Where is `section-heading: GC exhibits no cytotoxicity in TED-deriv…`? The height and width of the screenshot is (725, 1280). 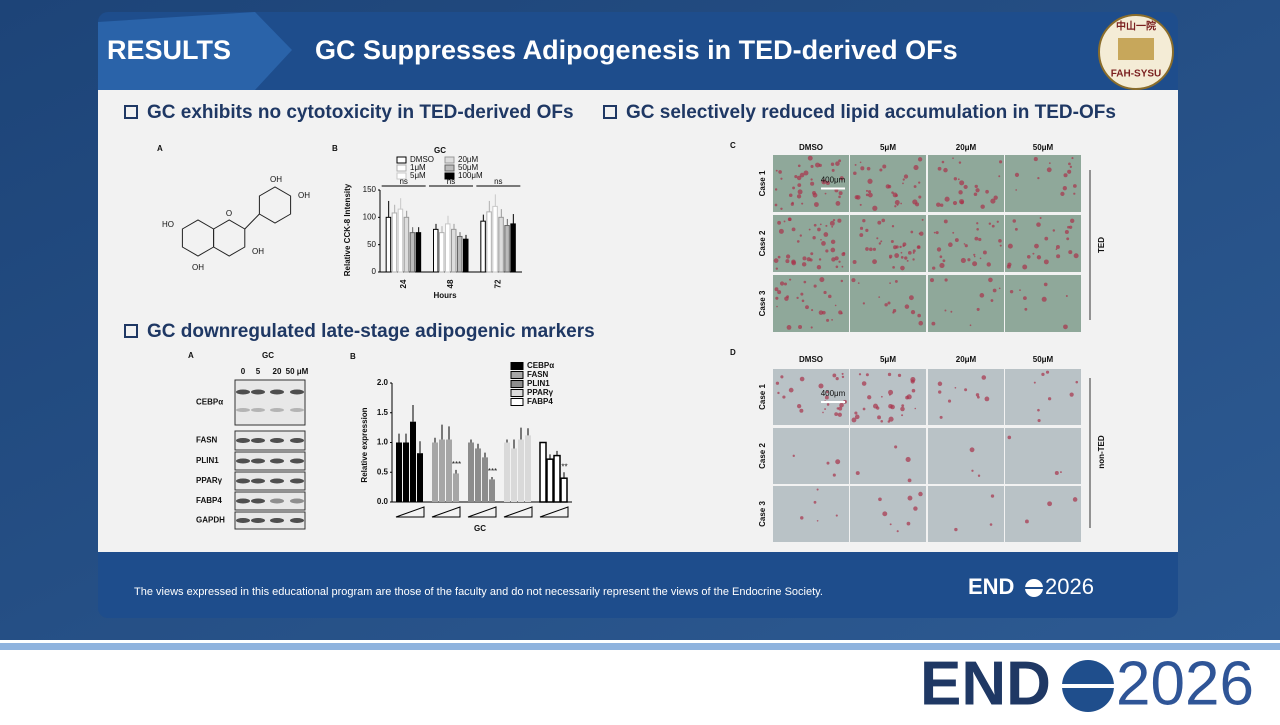
section-heading: GC exhibits no cytotoxicity in TED-deriv… is located at coordinates (360, 112).